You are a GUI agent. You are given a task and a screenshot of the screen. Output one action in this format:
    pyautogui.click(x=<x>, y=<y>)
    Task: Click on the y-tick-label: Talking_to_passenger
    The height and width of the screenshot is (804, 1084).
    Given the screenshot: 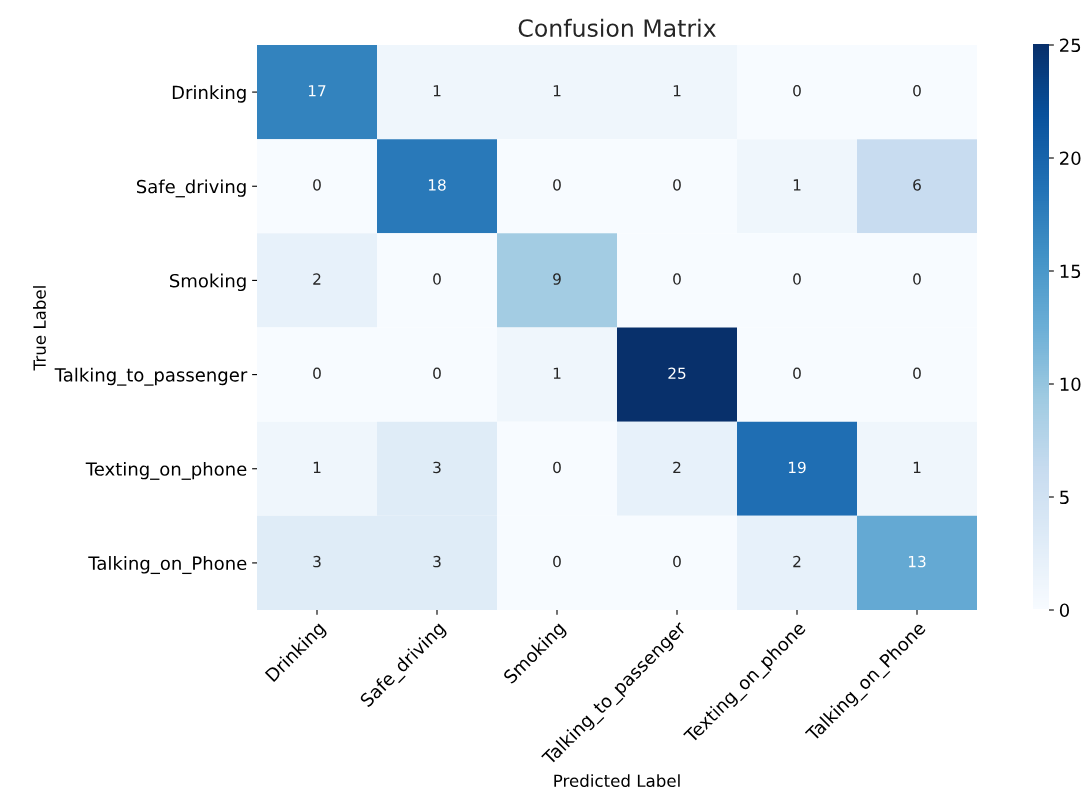 What is the action you would take?
    pyautogui.click(x=151, y=376)
    